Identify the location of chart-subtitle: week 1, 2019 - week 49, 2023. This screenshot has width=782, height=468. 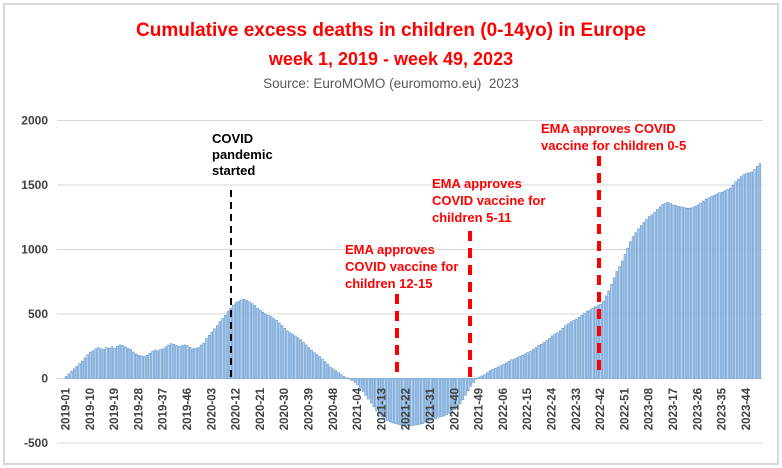
(391, 59).